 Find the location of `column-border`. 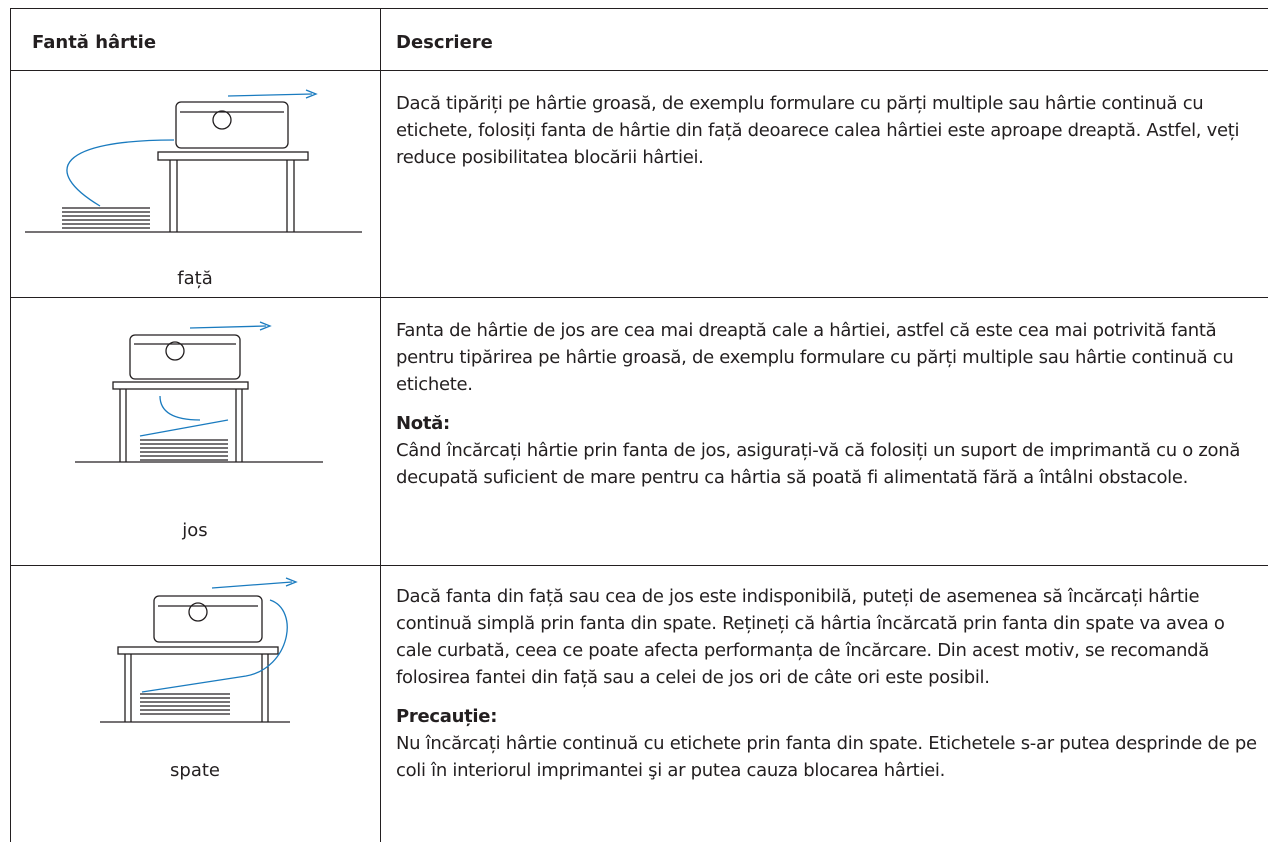

column-border is located at coordinates (380, 425).